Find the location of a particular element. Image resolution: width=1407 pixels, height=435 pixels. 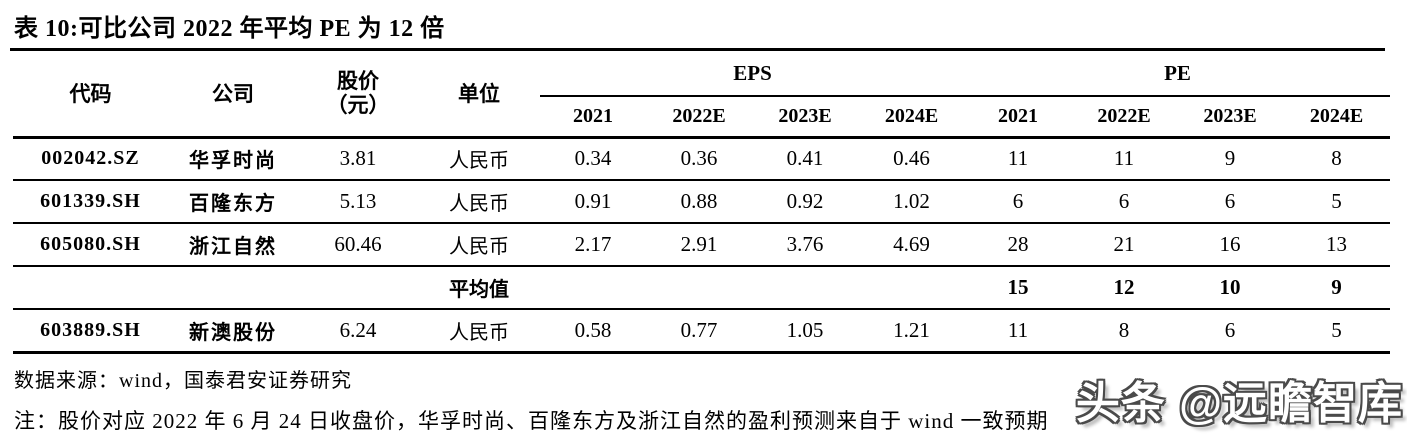

cell-company: 百隆东方 is located at coordinates (233, 202).